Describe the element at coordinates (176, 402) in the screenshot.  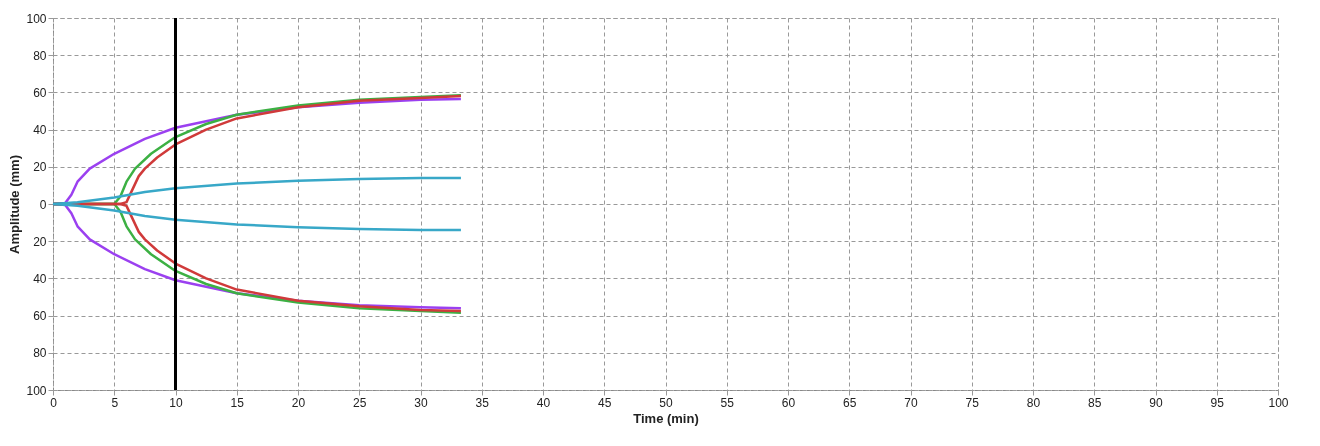
I see `x-tick-label: 10` at that location.